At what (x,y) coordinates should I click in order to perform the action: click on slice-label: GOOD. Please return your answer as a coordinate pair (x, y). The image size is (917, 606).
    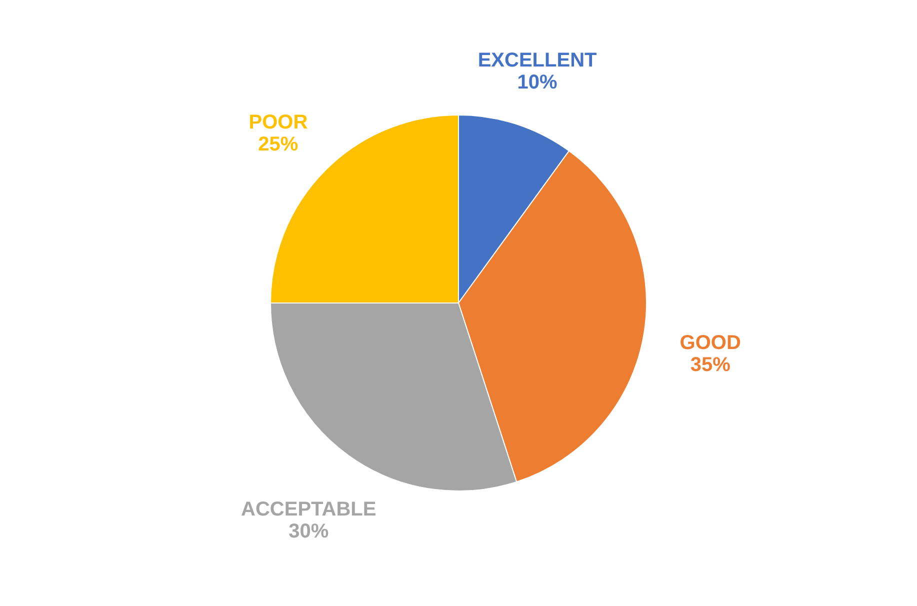
    Looking at the image, I should click on (710, 343).